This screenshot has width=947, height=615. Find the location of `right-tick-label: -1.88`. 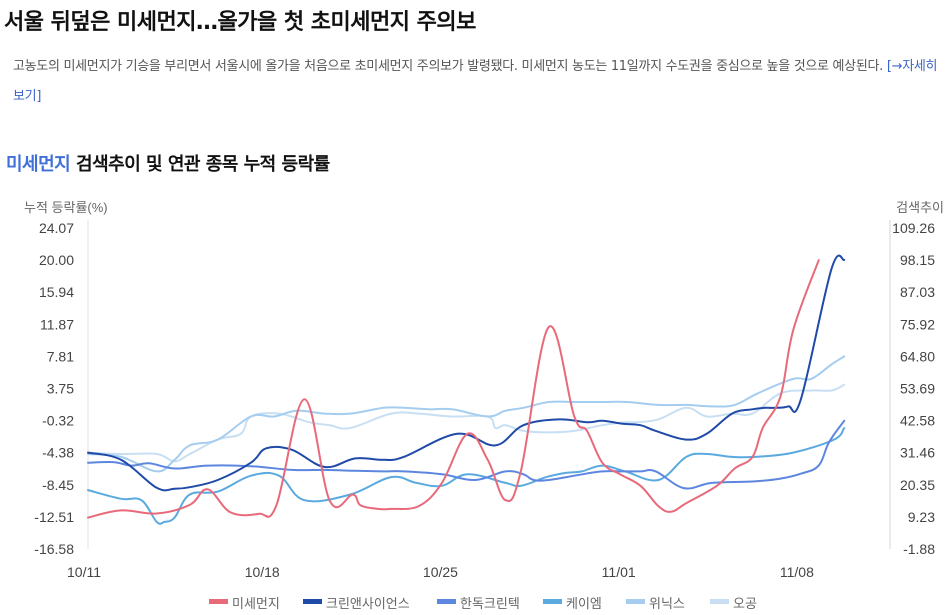

right-tick-label: -1.88 is located at coordinates (919, 549).